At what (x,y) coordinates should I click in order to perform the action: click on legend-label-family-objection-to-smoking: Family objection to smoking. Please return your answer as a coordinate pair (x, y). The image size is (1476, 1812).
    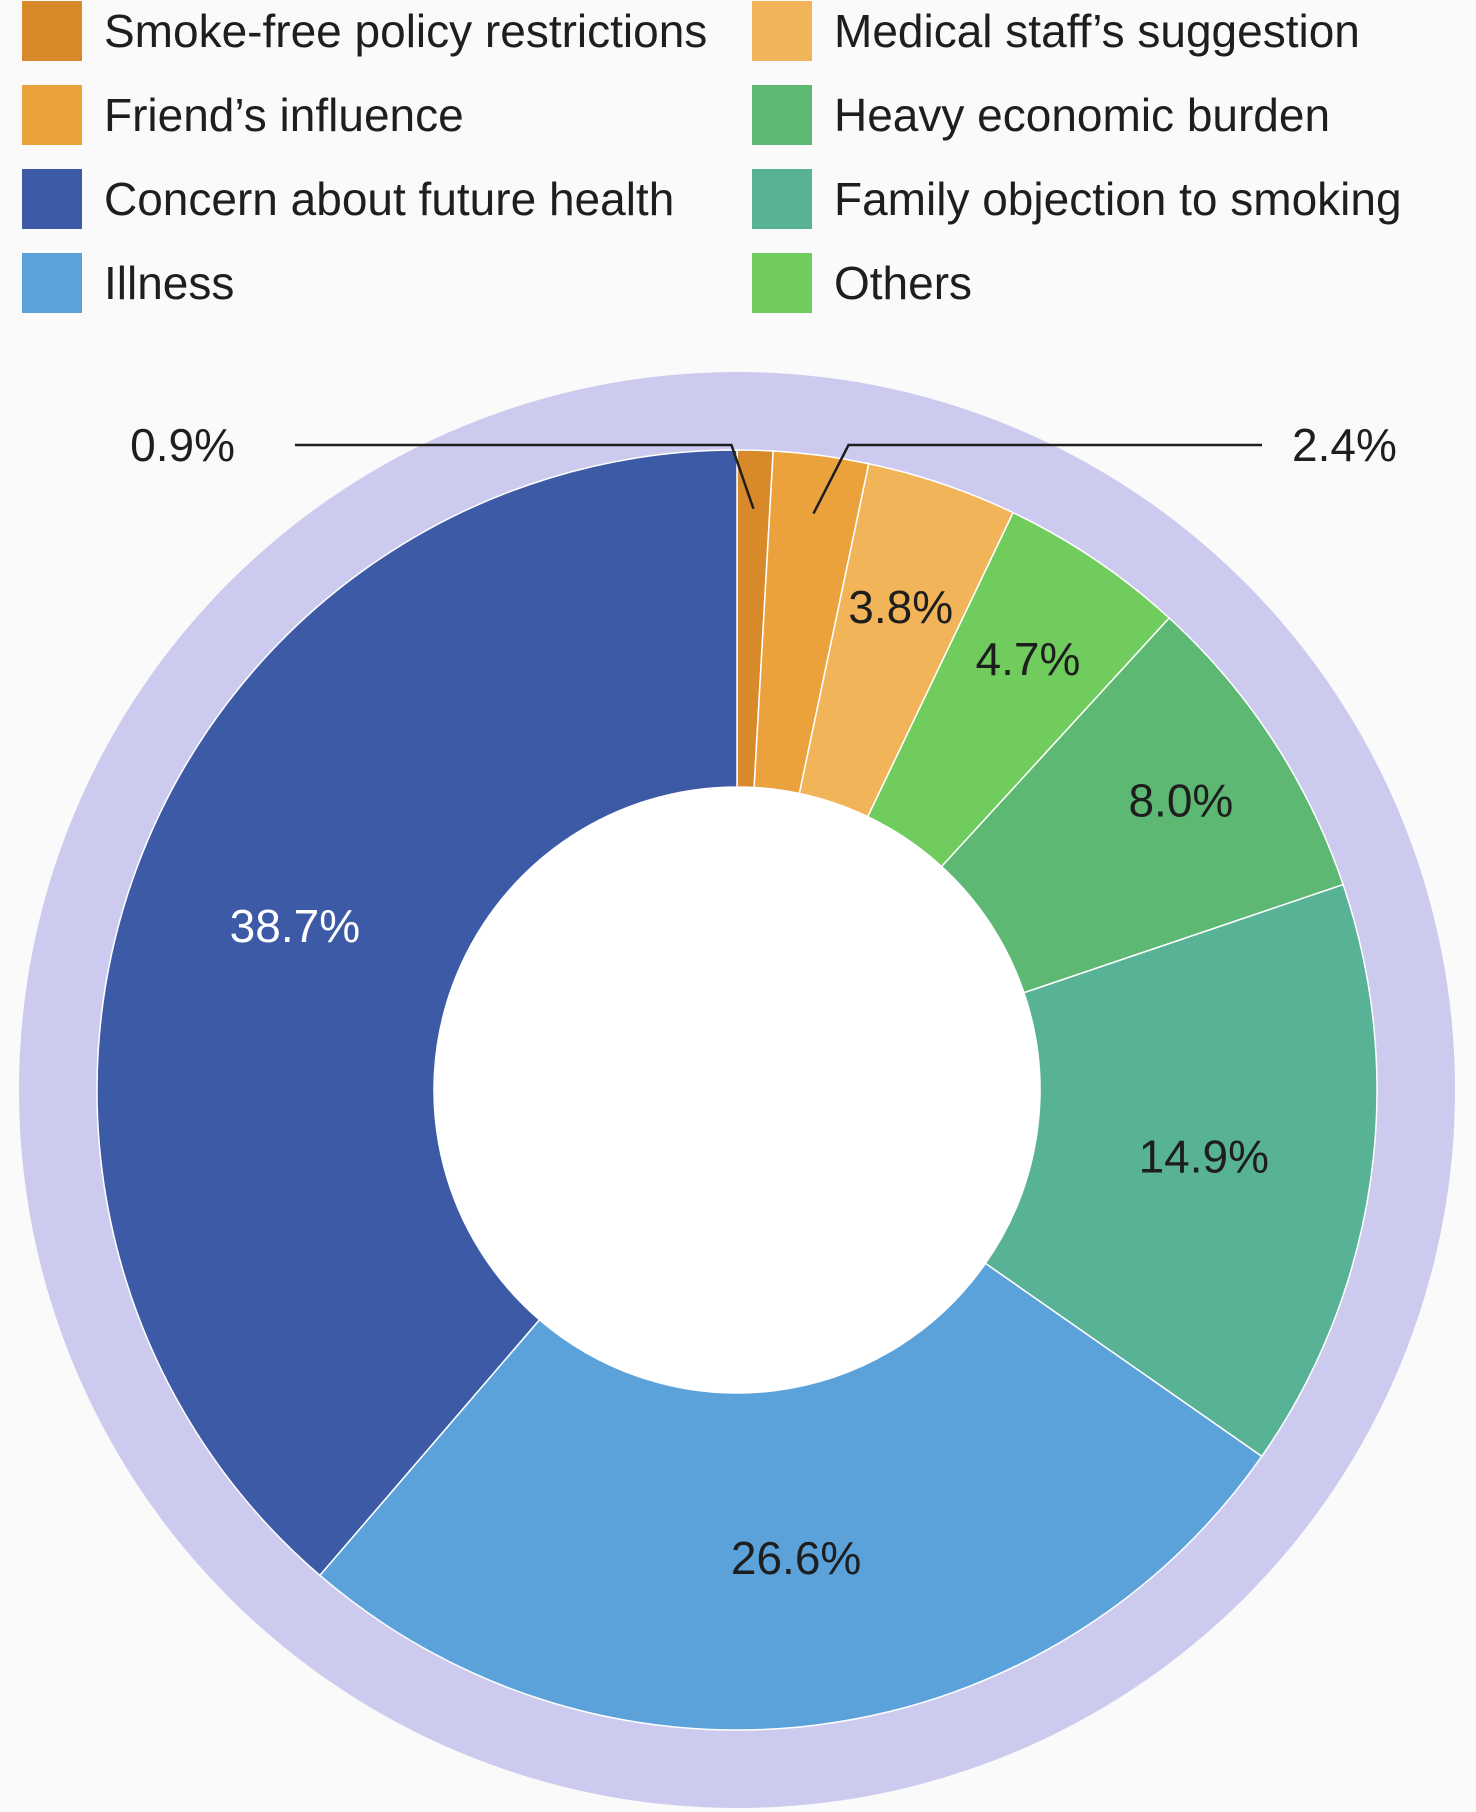
    Looking at the image, I should click on (1118, 199).